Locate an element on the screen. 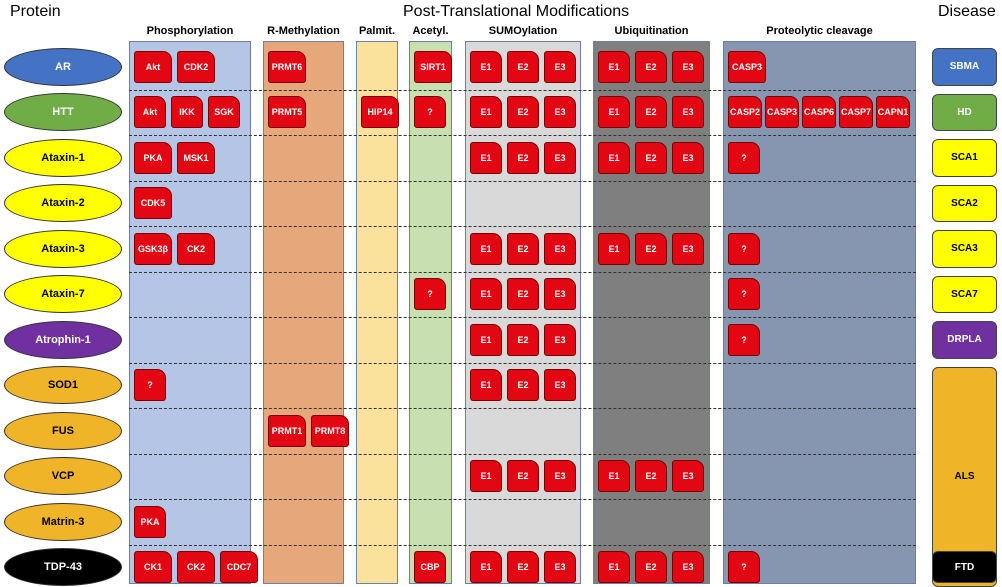 Image resolution: width=1002 pixels, height=587 pixels. protein-matrin-3: Matrin-3 is located at coordinates (63, 521).